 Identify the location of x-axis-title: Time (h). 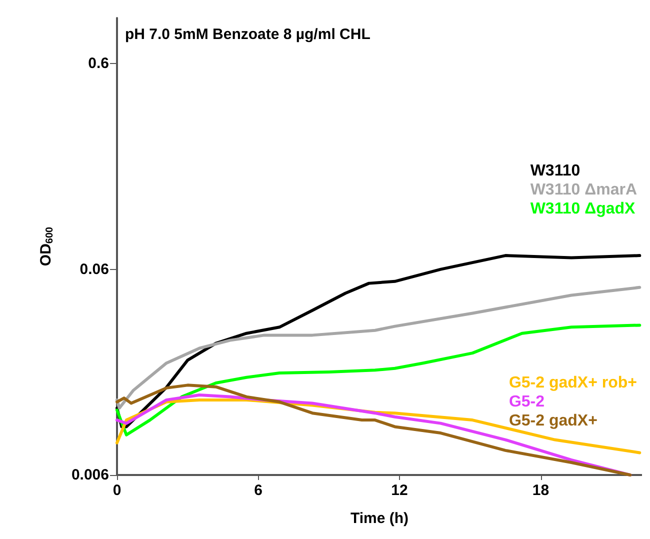
(379, 518).